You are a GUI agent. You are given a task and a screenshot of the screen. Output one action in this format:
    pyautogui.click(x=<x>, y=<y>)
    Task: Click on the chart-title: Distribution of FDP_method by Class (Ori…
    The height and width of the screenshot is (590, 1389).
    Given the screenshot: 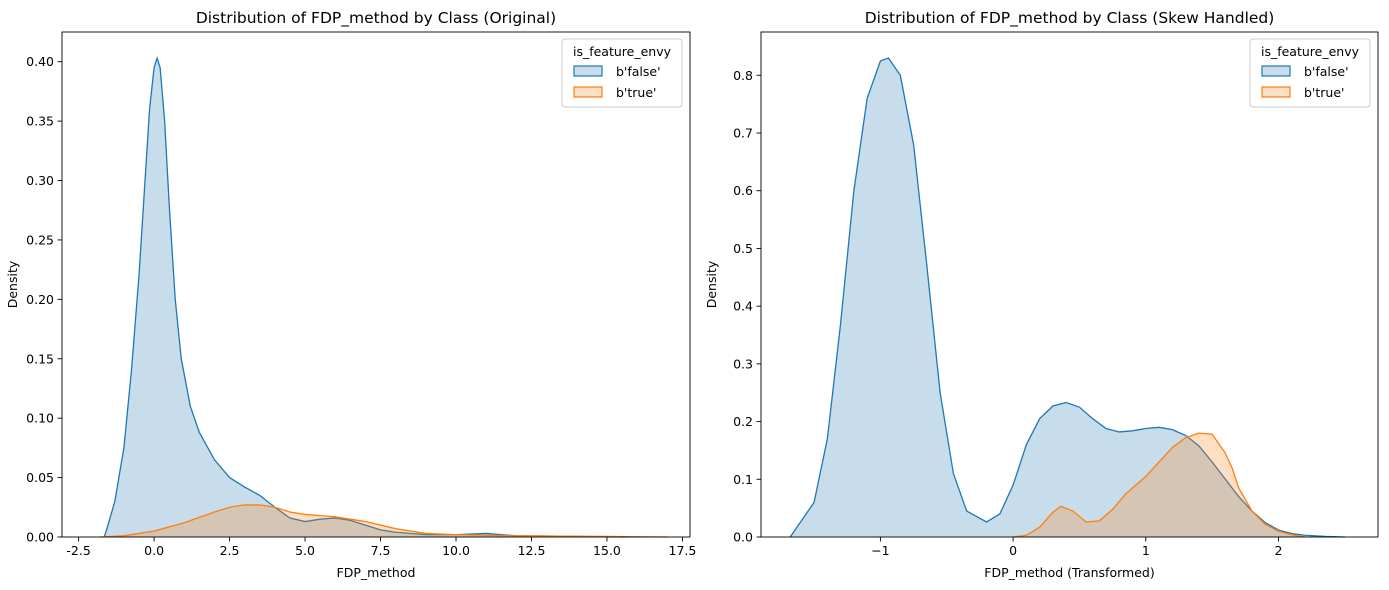 What is the action you would take?
    pyautogui.click(x=376, y=18)
    